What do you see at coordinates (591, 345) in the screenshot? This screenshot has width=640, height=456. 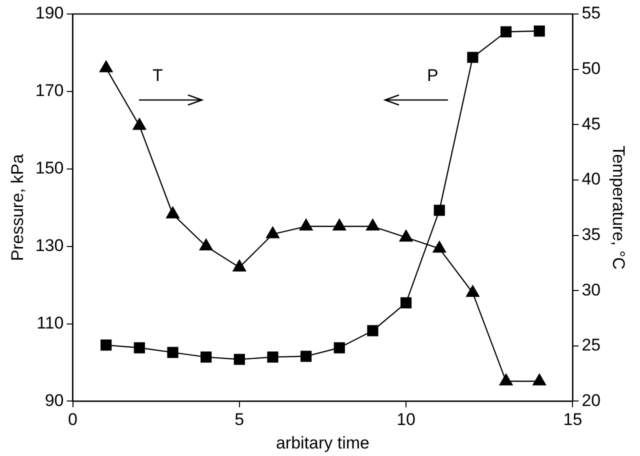 I see `y2-tick-label: 25` at bounding box center [591, 345].